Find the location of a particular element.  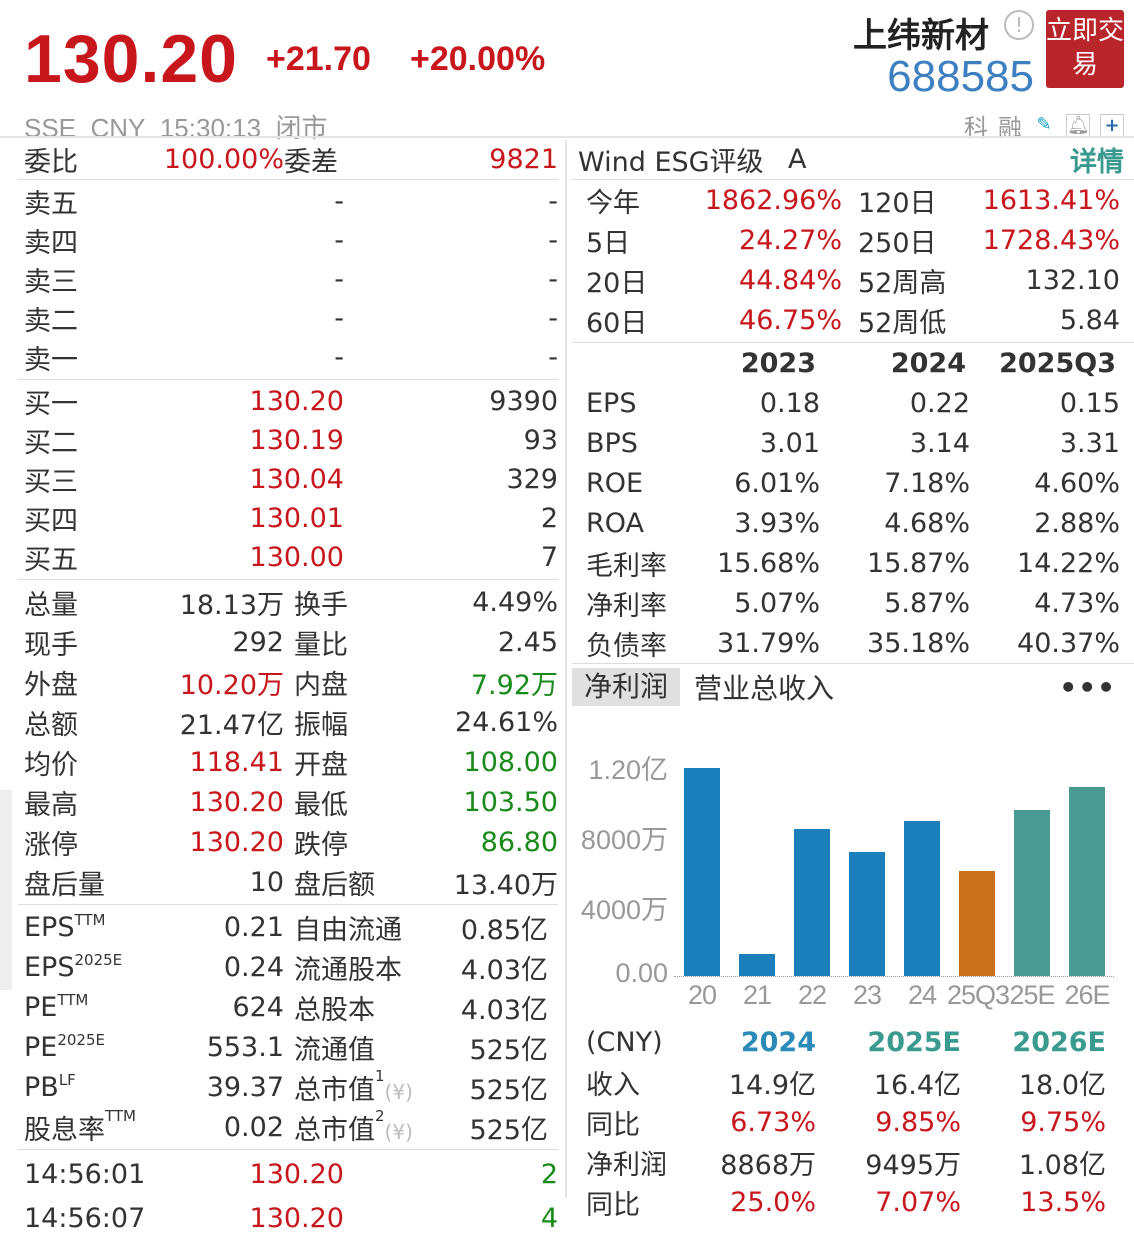

fin-value: 0.22 is located at coordinates (939, 403).